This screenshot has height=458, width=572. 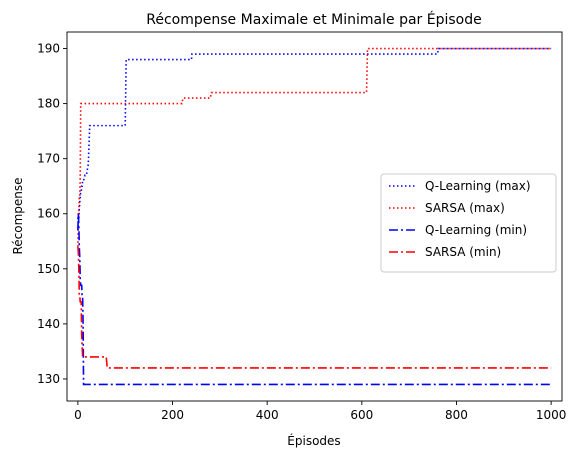 What do you see at coordinates (48, 324) in the screenshot?
I see `y-tick-label: 140` at bounding box center [48, 324].